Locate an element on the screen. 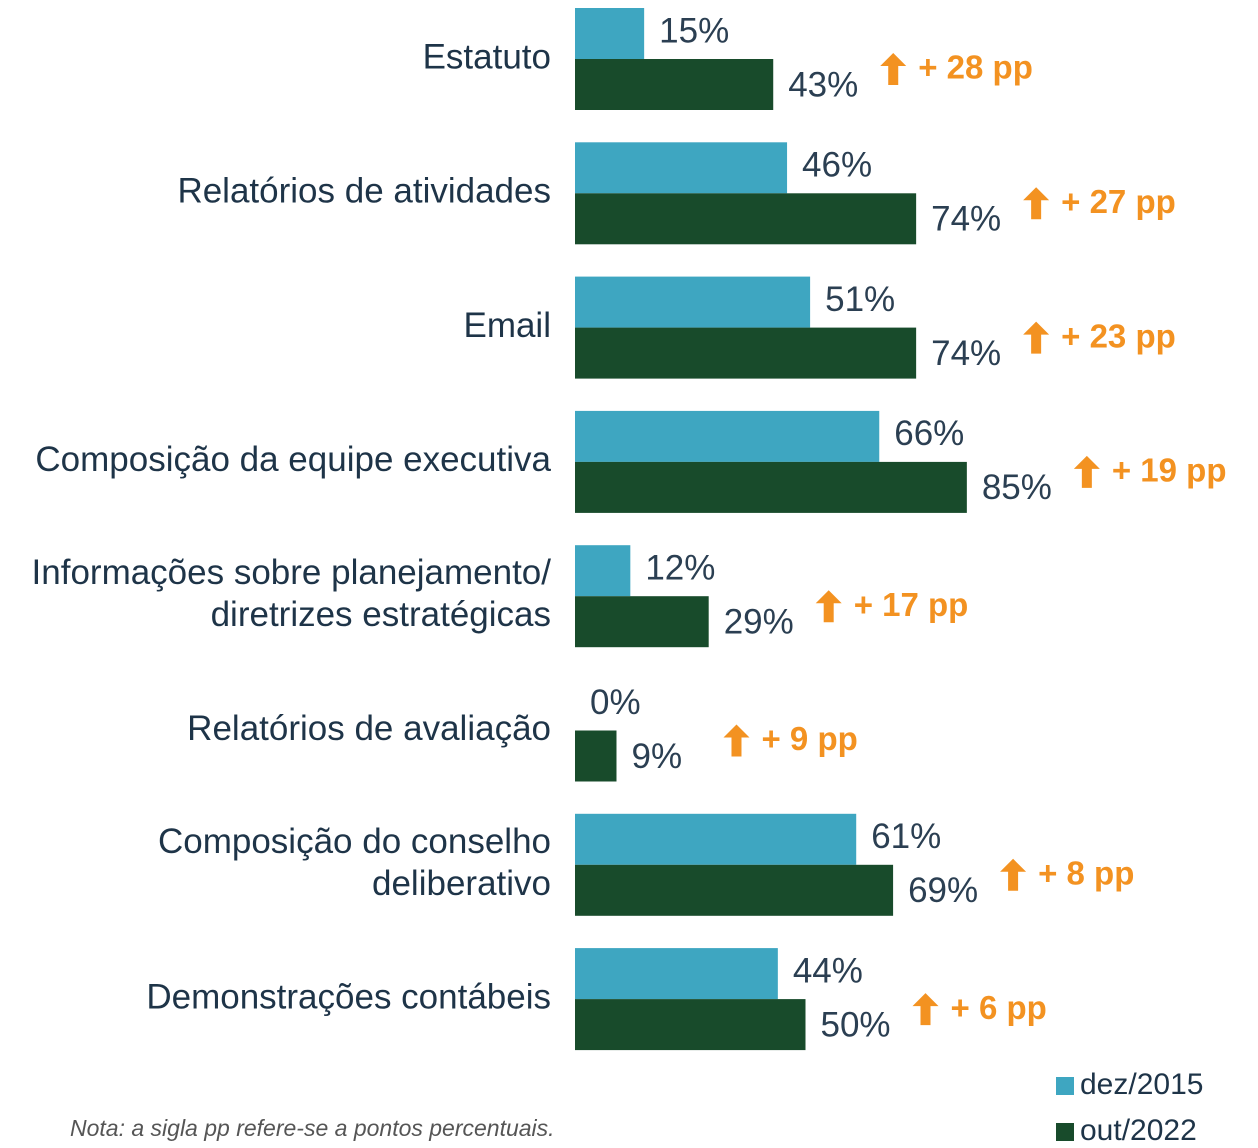 This screenshot has height=1148, width=1258. value-label: 85% is located at coordinates (1017, 487).